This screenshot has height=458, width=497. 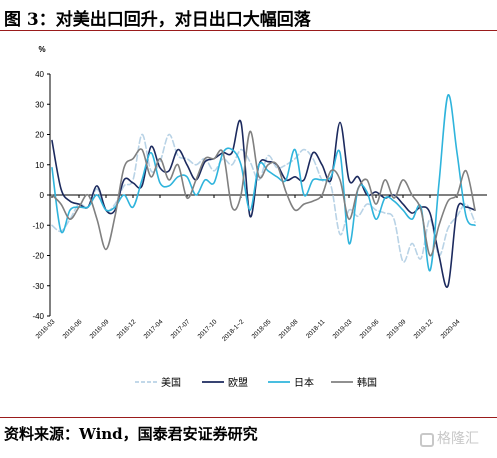 I want to click on x-tick-label: 2018-11, so click(x=316, y=329).